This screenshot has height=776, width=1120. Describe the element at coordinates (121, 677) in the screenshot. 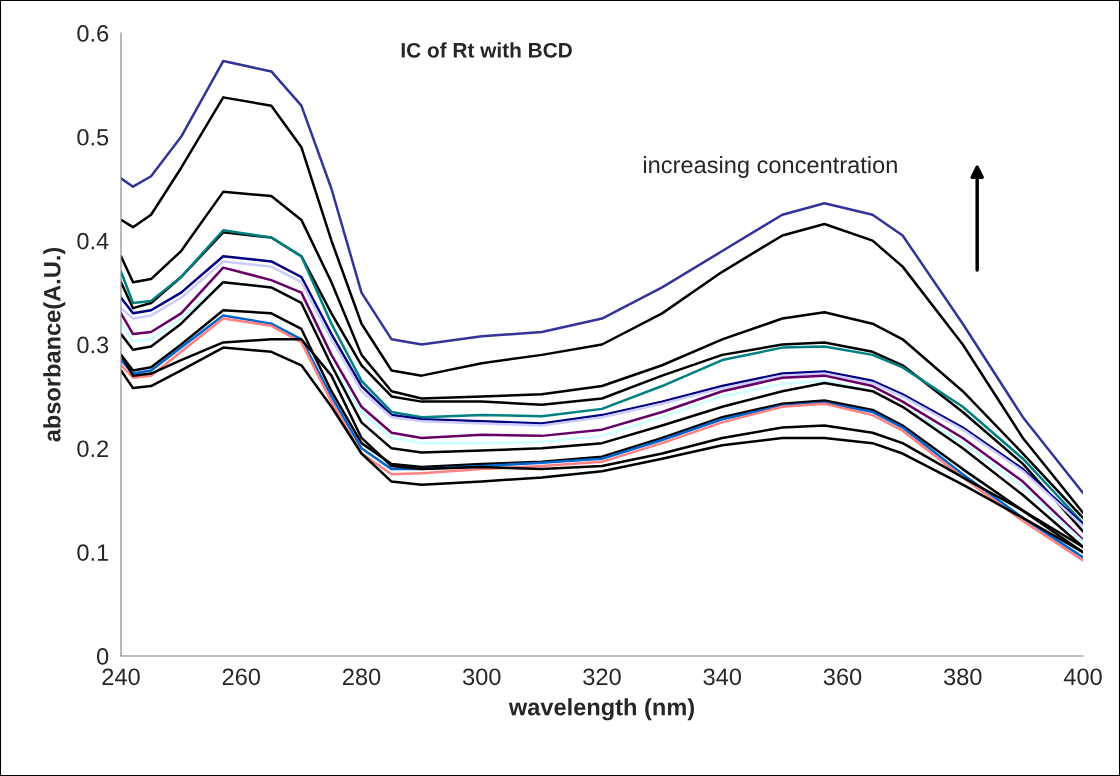

I see `x-tick-label: 240` at that location.